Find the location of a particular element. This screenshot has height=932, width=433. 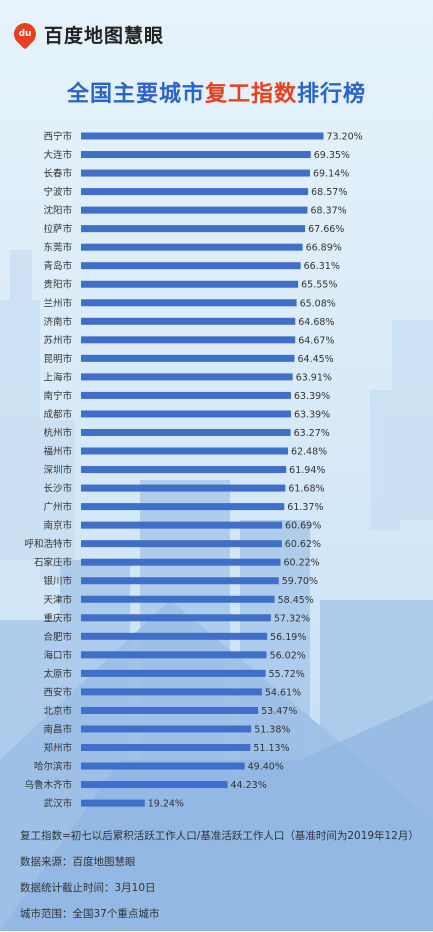

category-label: 南宁市 is located at coordinates (57, 396).